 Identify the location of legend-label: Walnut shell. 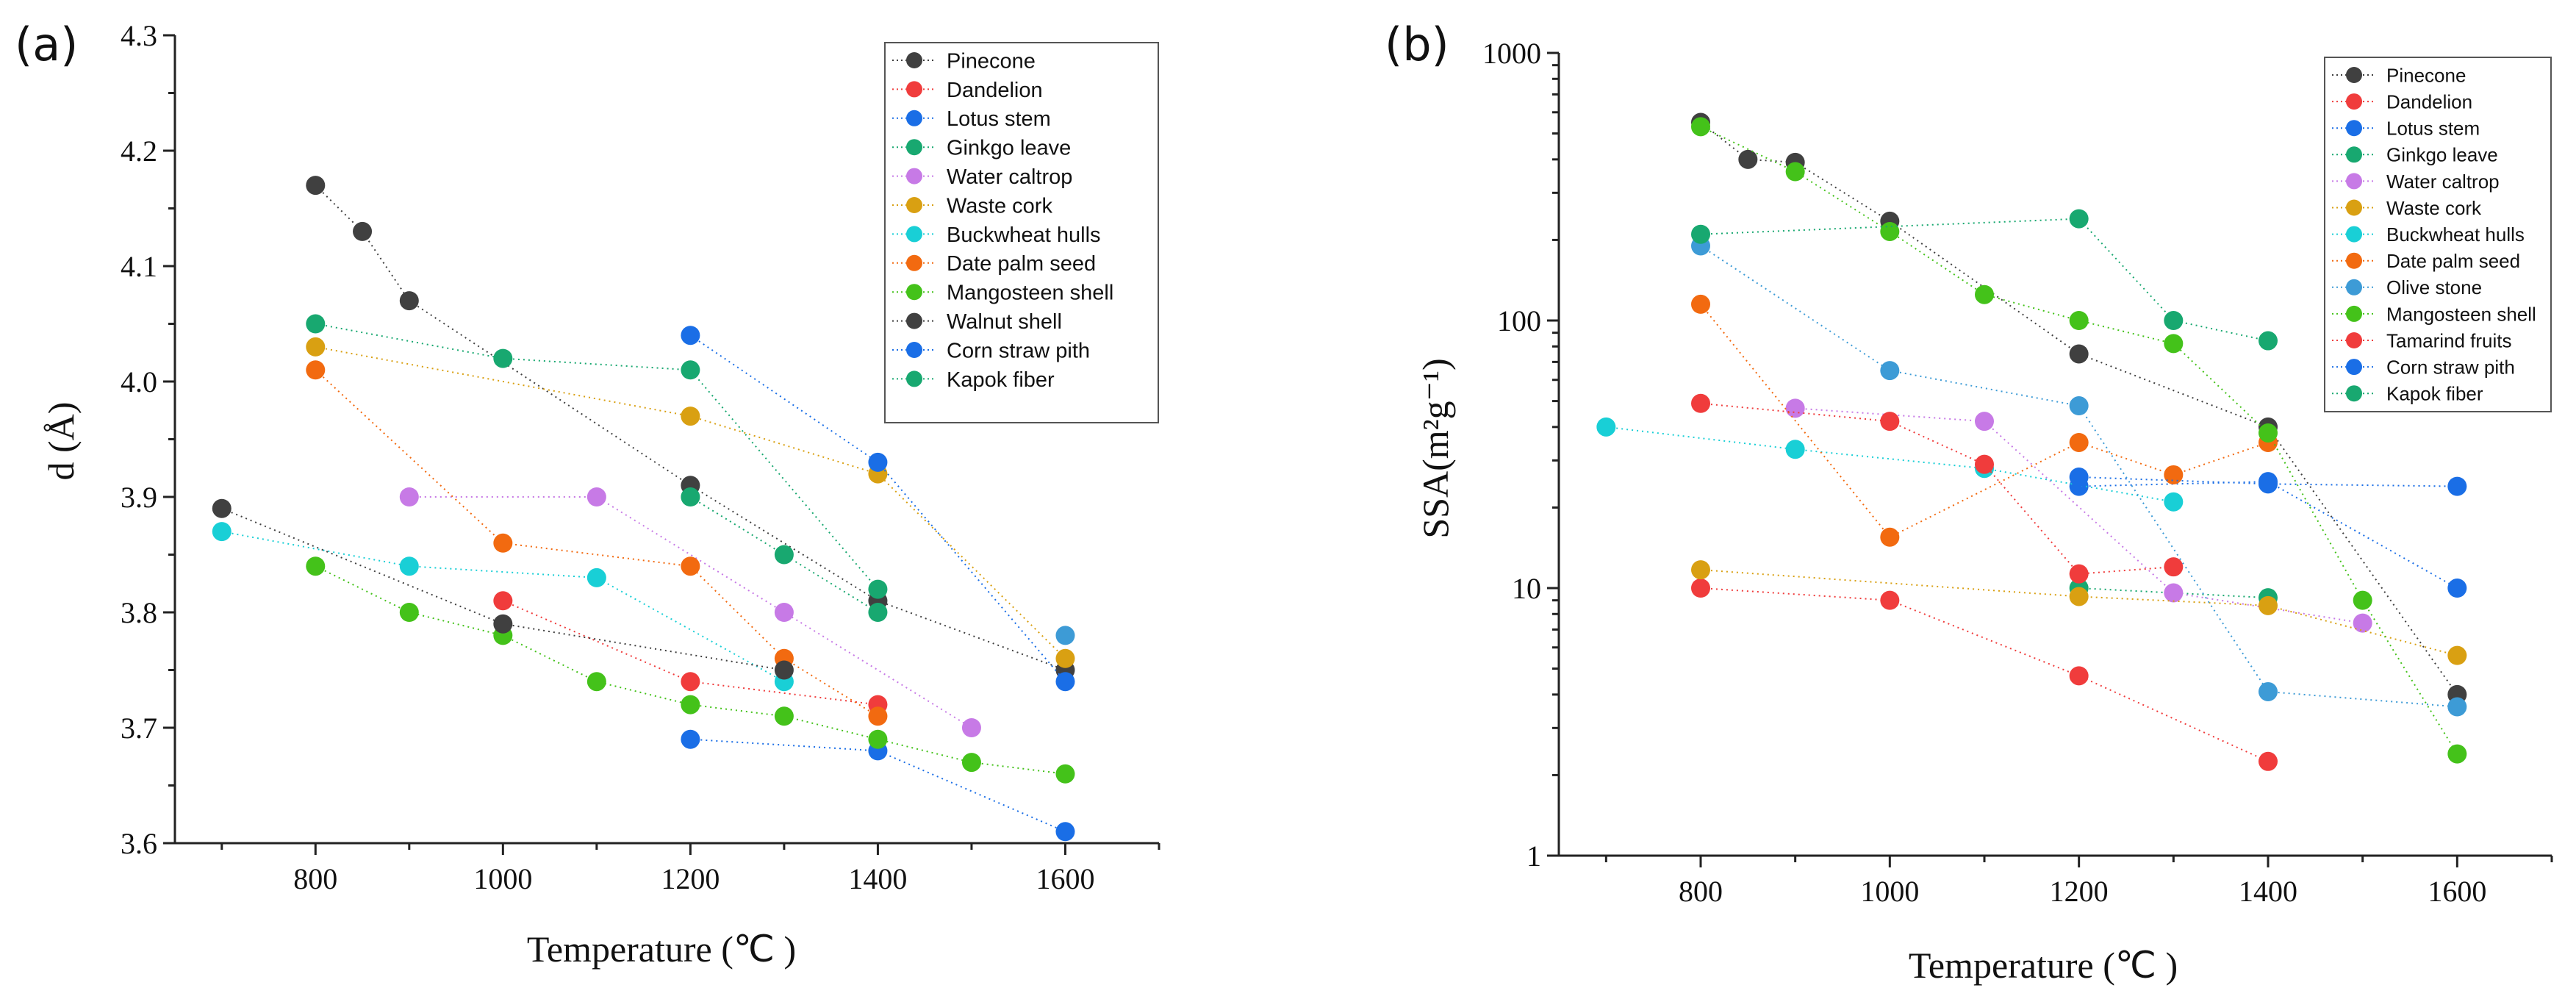
(1004, 322).